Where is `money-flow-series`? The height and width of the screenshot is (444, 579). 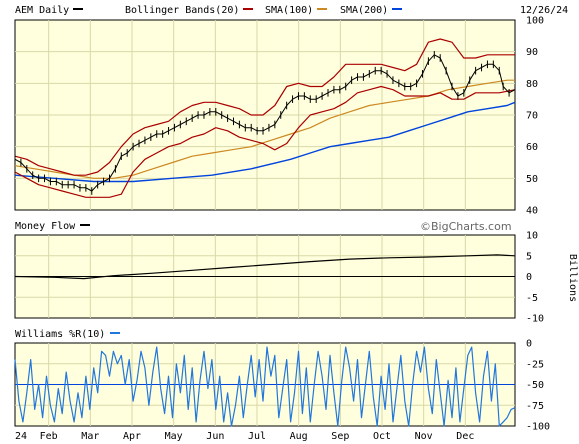 money-flow-series is located at coordinates (265, 267).